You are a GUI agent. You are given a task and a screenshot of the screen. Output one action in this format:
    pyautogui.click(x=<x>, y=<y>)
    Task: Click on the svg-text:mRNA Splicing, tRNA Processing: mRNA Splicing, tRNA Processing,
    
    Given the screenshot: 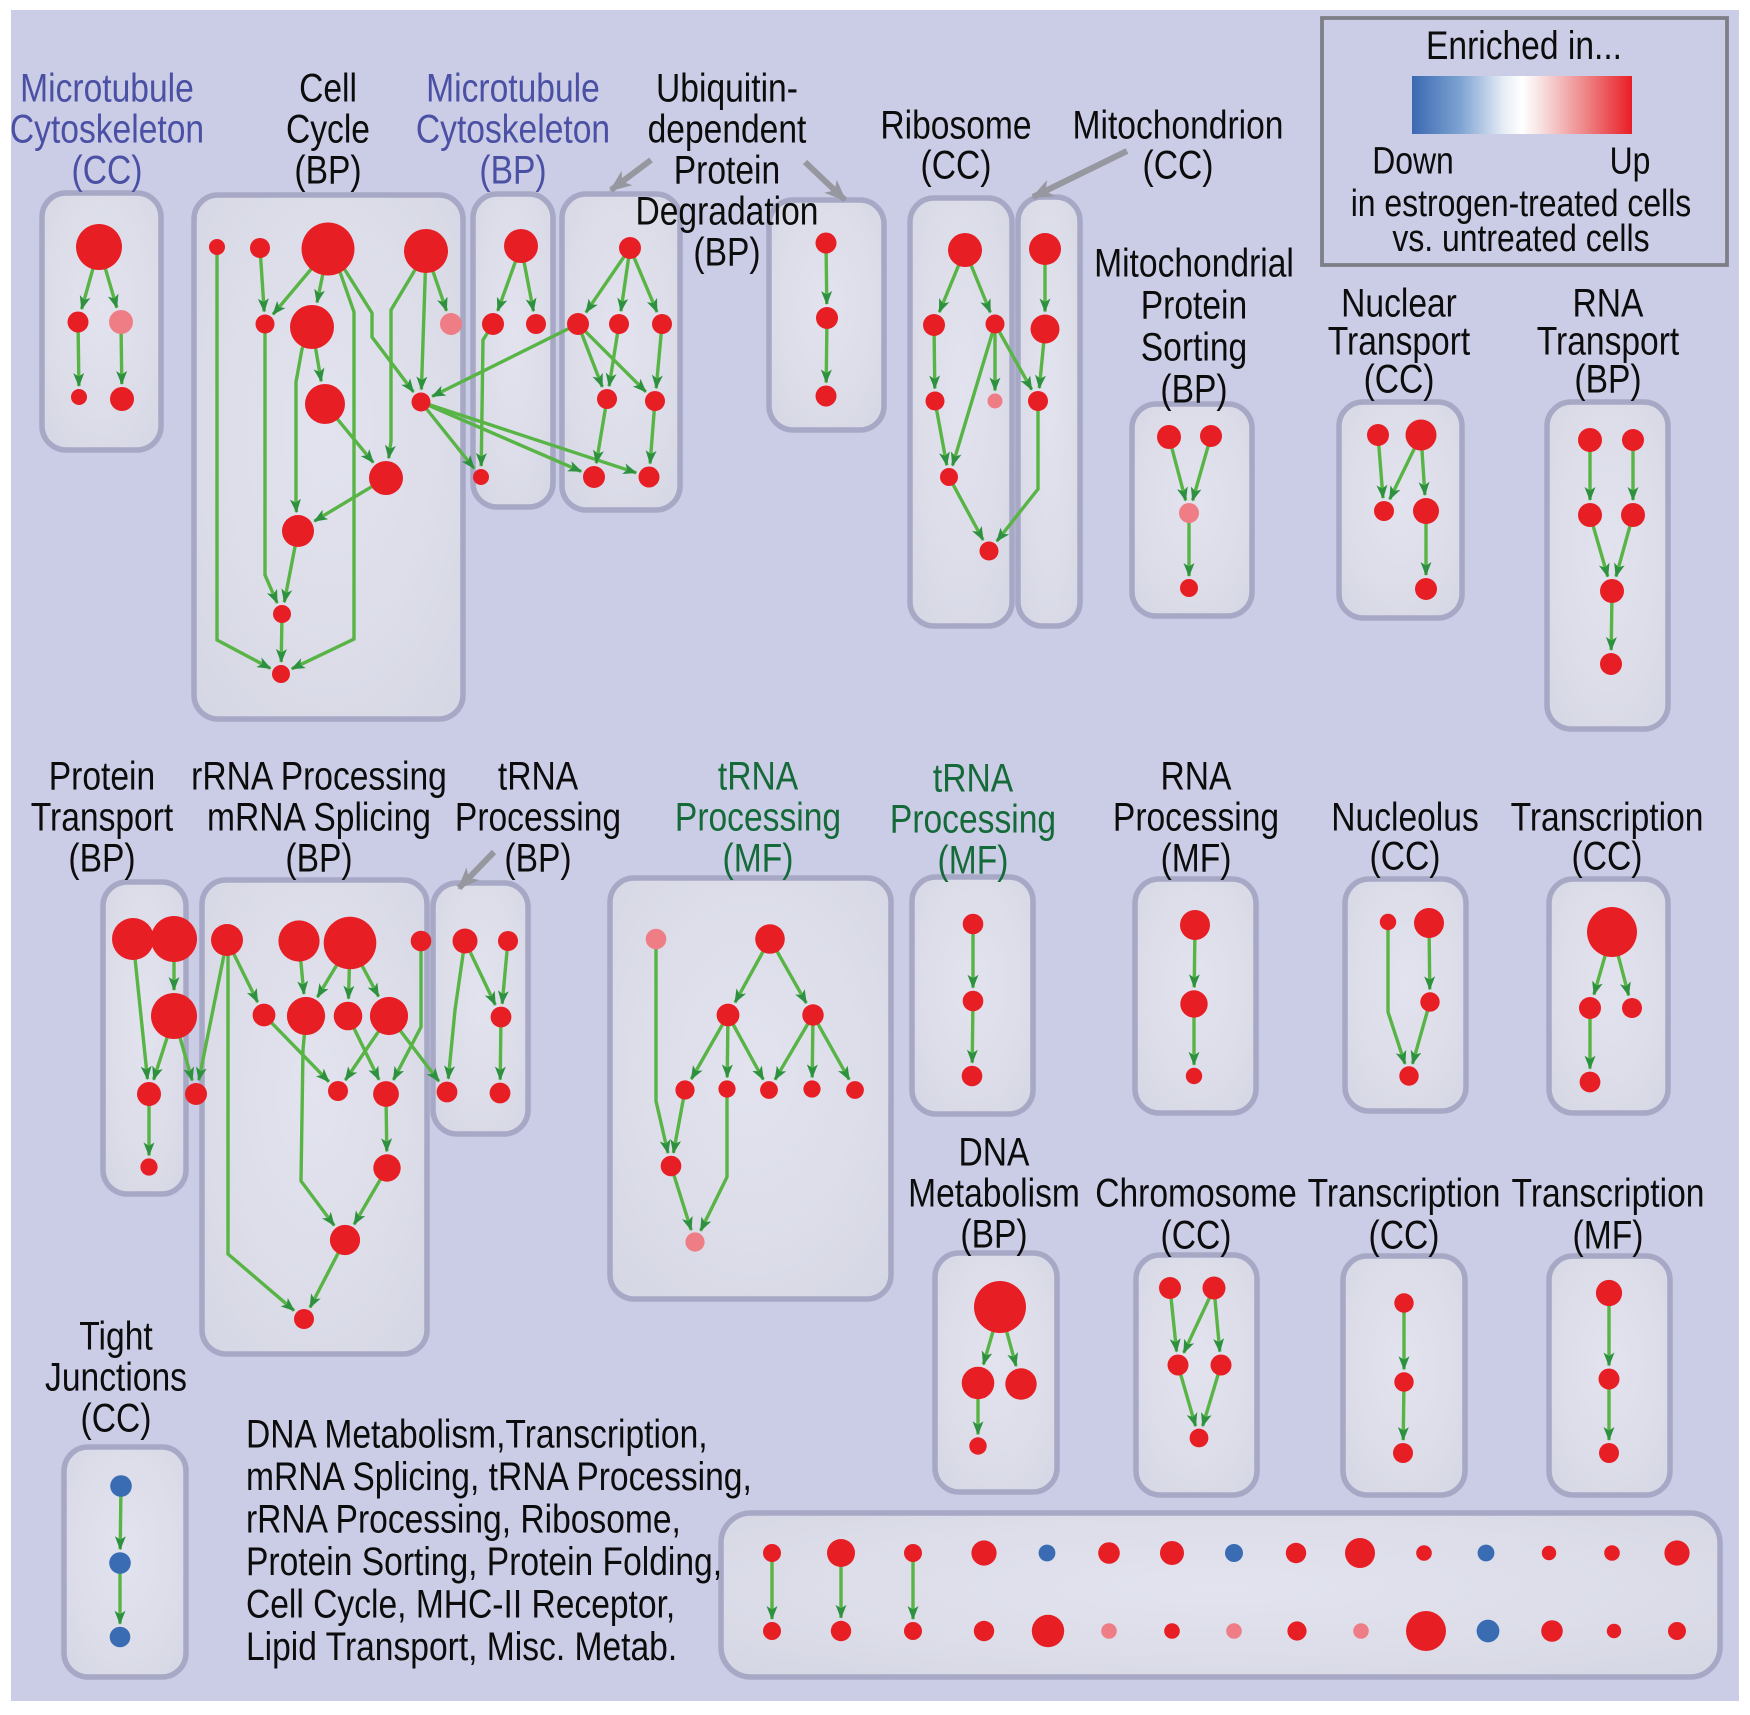 What is the action you would take?
    pyautogui.click(x=499, y=1476)
    